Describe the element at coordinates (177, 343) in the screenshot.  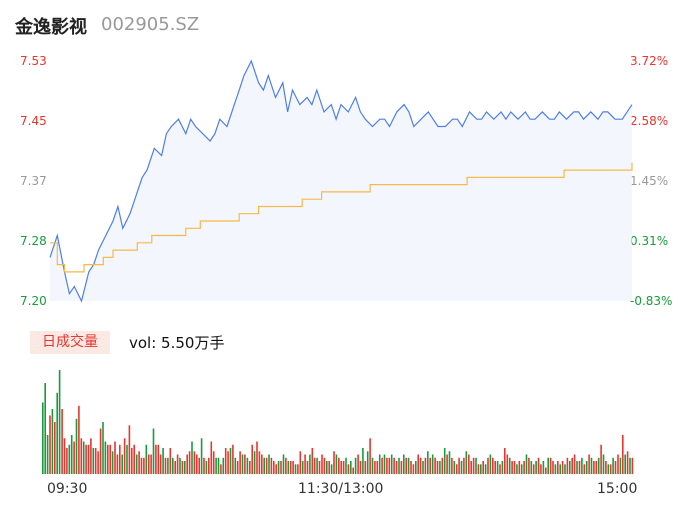
I see `volume-readout: vol: 5.50万手` at that location.